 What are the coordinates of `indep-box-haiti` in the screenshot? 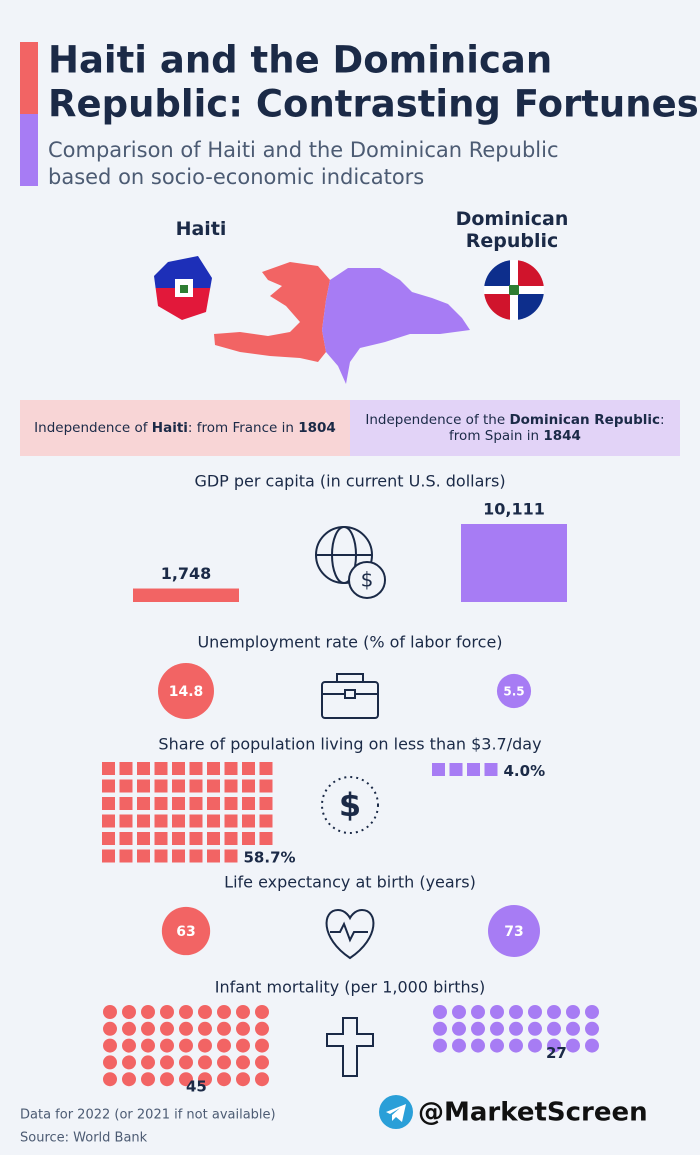 It's located at (185, 428).